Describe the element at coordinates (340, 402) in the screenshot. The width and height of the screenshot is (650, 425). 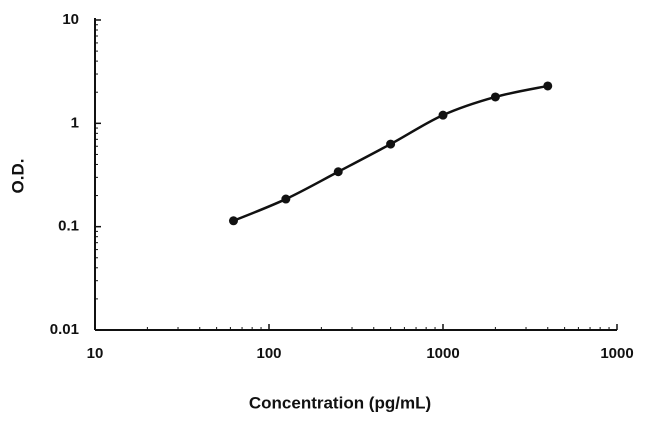
I see `x-axis-title: Concentration (pg/mL)` at that location.